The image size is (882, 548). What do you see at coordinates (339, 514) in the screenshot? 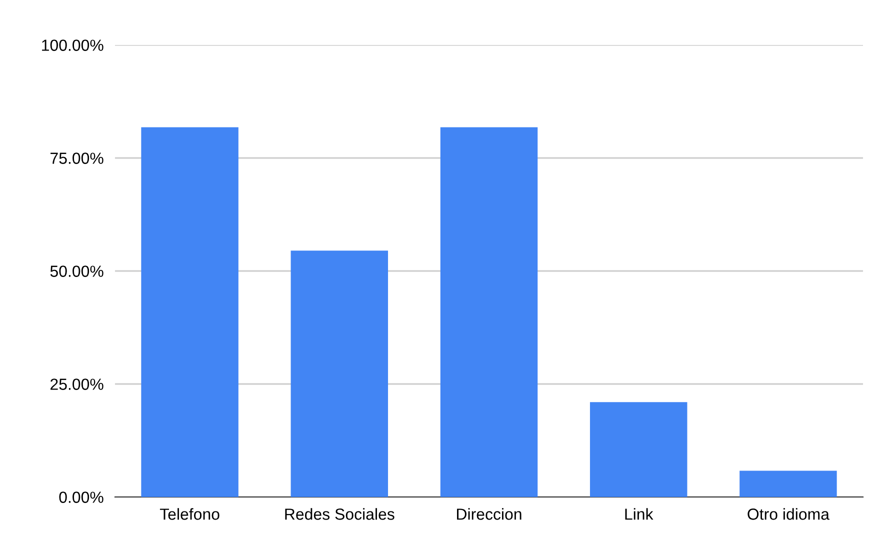
I see `x-tick-label: Redes Sociales` at bounding box center [339, 514].